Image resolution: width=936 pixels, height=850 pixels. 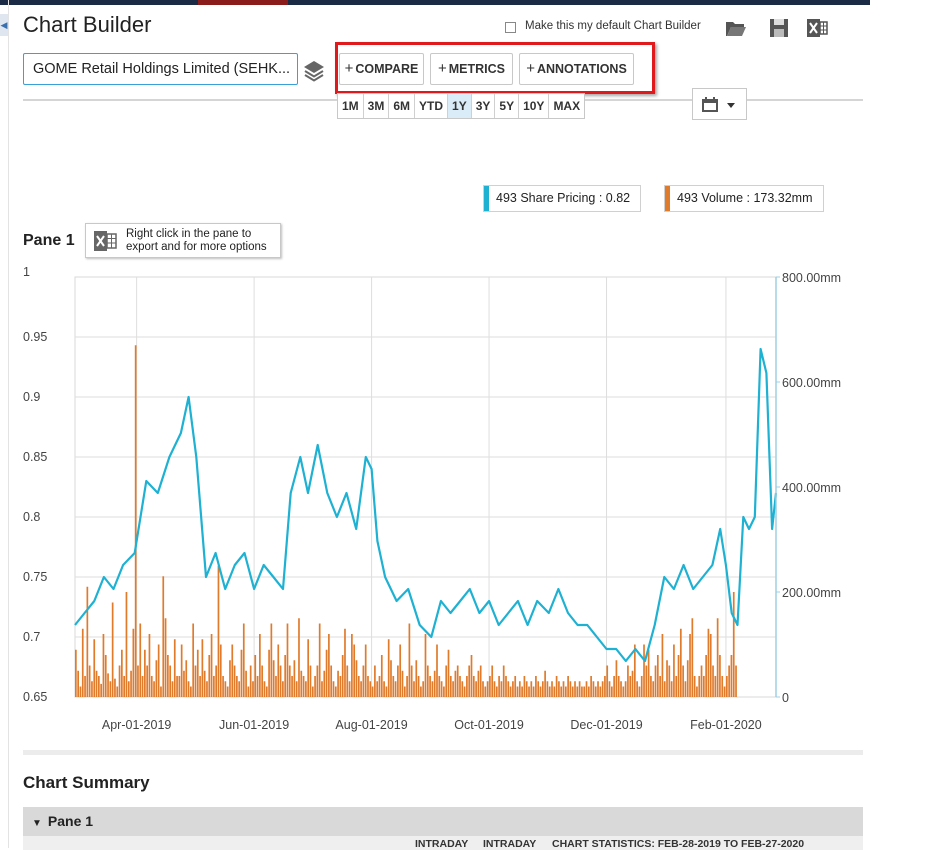 What do you see at coordinates (484, 106) in the screenshot?
I see `range-3y: 3Y` at bounding box center [484, 106].